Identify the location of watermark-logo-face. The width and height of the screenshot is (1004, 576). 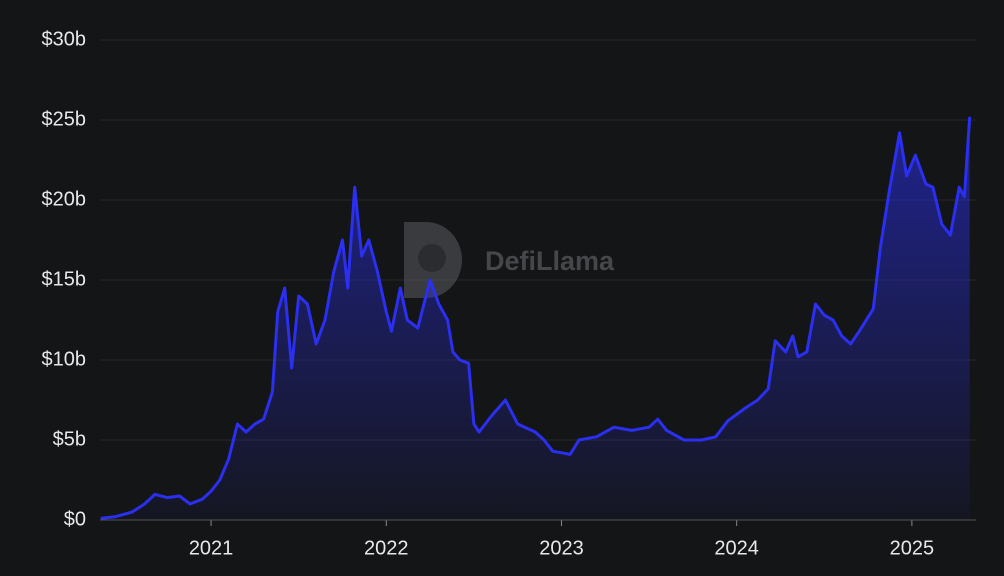
(432, 258).